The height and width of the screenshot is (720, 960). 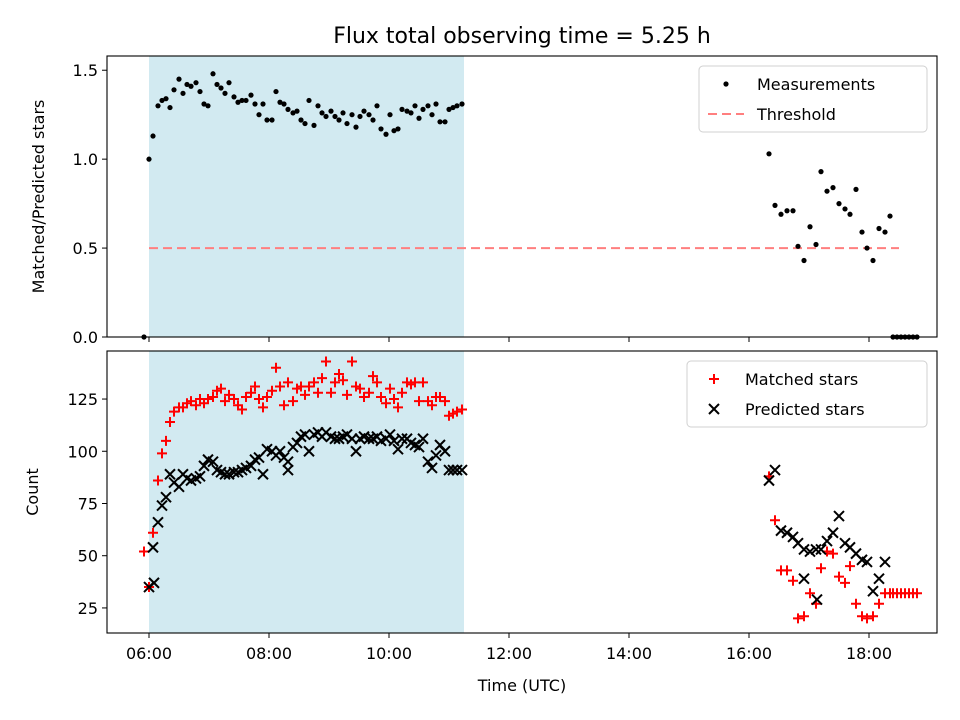 What do you see at coordinates (149, 653) in the screenshot?
I see `x-tick-label: 06:00` at bounding box center [149, 653].